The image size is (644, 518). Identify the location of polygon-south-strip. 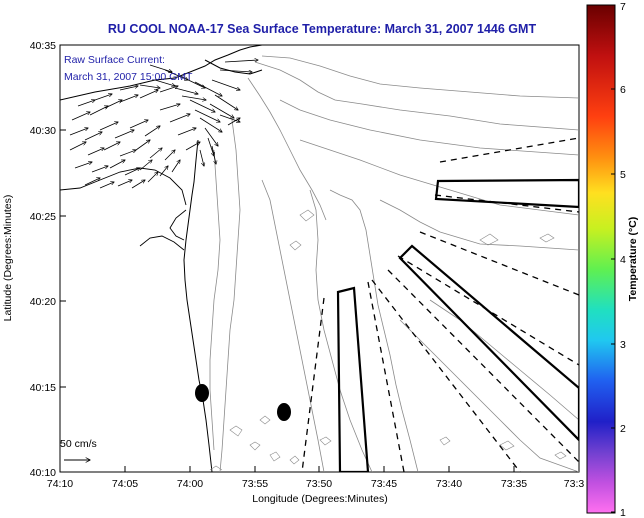
(353, 379).